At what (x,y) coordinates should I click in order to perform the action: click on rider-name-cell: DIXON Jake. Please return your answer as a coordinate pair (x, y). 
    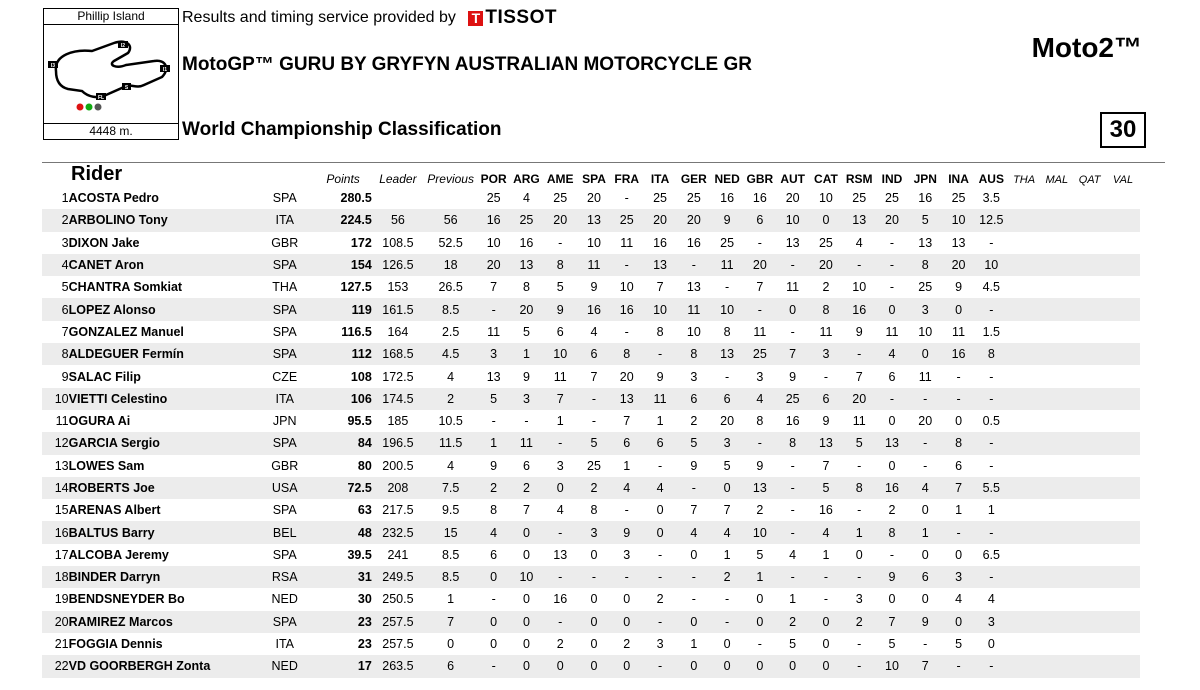
    Looking at the image, I should click on (104, 242).